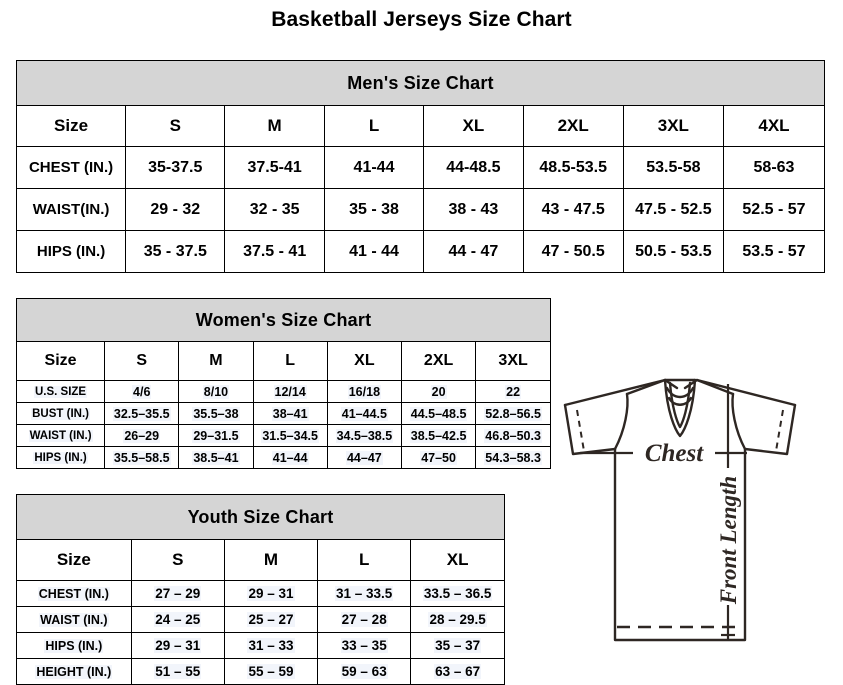  What do you see at coordinates (473, 209) in the screenshot?
I see `mens-waist-xl: 38 - 43` at bounding box center [473, 209].